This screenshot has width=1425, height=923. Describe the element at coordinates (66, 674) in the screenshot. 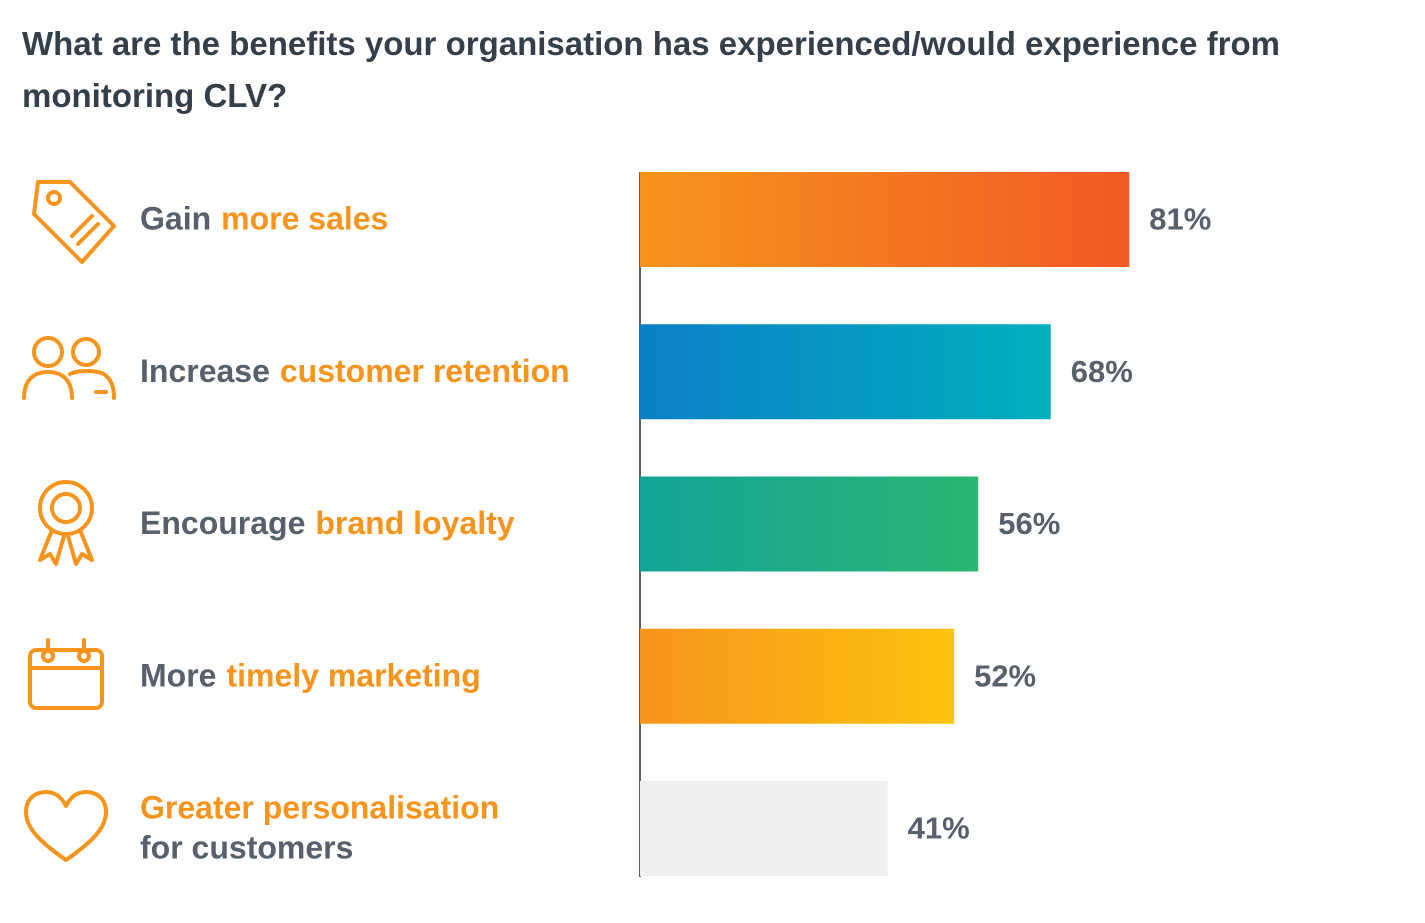

I see `icon-calendar` at that location.